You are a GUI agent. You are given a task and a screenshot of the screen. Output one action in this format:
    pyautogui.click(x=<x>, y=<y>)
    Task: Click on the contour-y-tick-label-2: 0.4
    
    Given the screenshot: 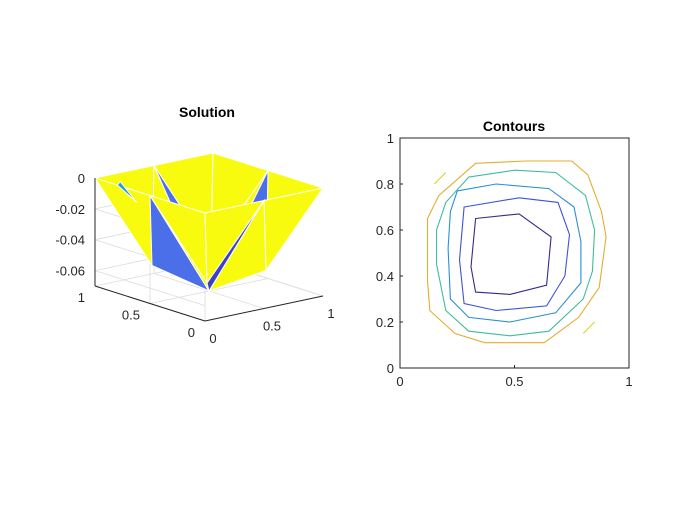 What is the action you would take?
    pyautogui.click(x=385, y=276)
    